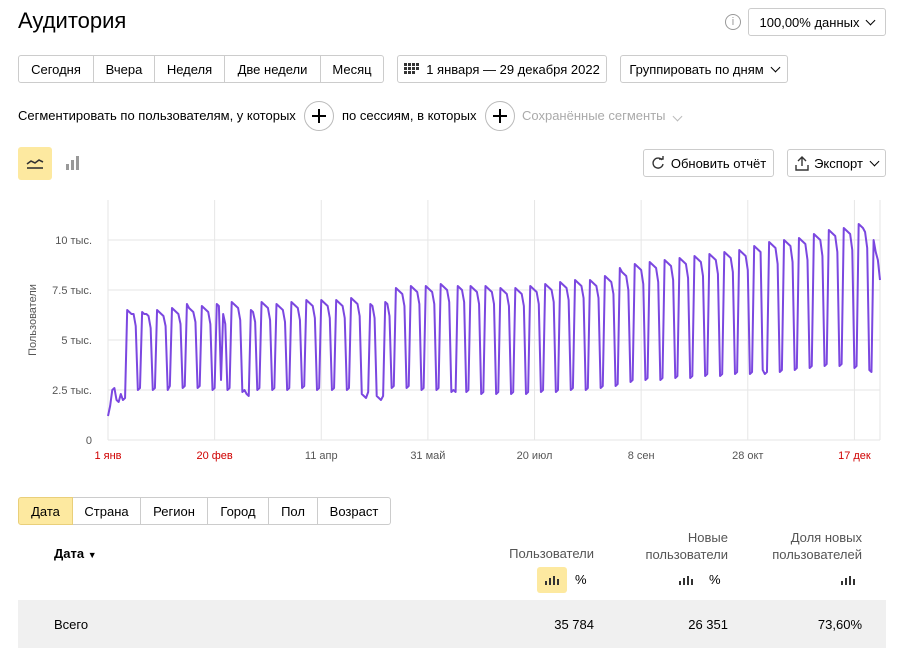 This screenshot has height=648, width=906. Describe the element at coordinates (802, 163) in the screenshot. I see `export-icon` at that location.